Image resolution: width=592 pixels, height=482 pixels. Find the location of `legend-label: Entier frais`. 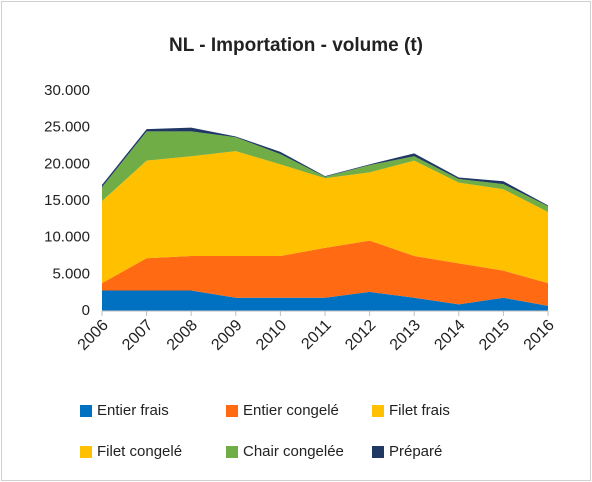

legend-label: Entier frais is located at coordinates (133, 410).